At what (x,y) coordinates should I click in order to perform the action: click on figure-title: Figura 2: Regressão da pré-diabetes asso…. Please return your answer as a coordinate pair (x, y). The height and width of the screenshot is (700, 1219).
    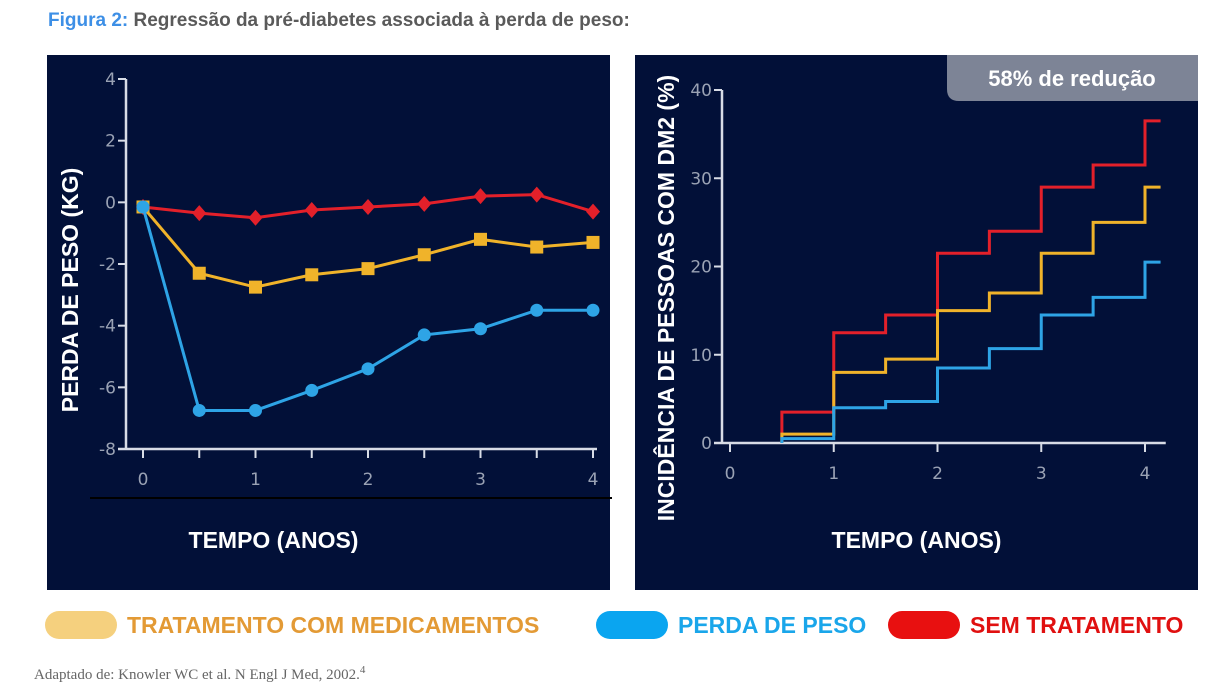
    Looking at the image, I should click on (339, 21).